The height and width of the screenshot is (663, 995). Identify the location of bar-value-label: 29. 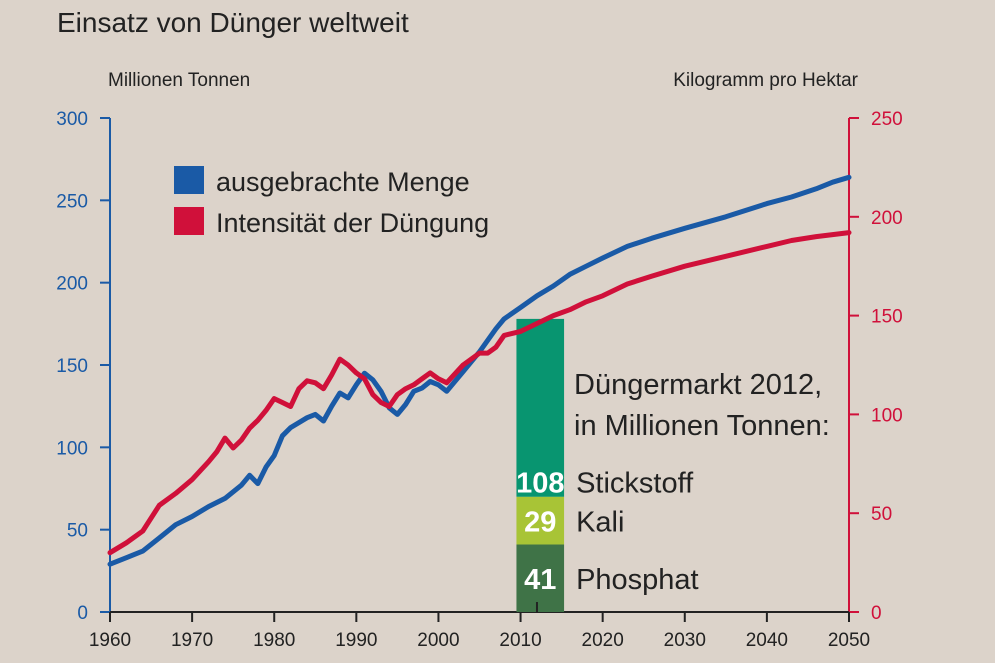
(540, 523).